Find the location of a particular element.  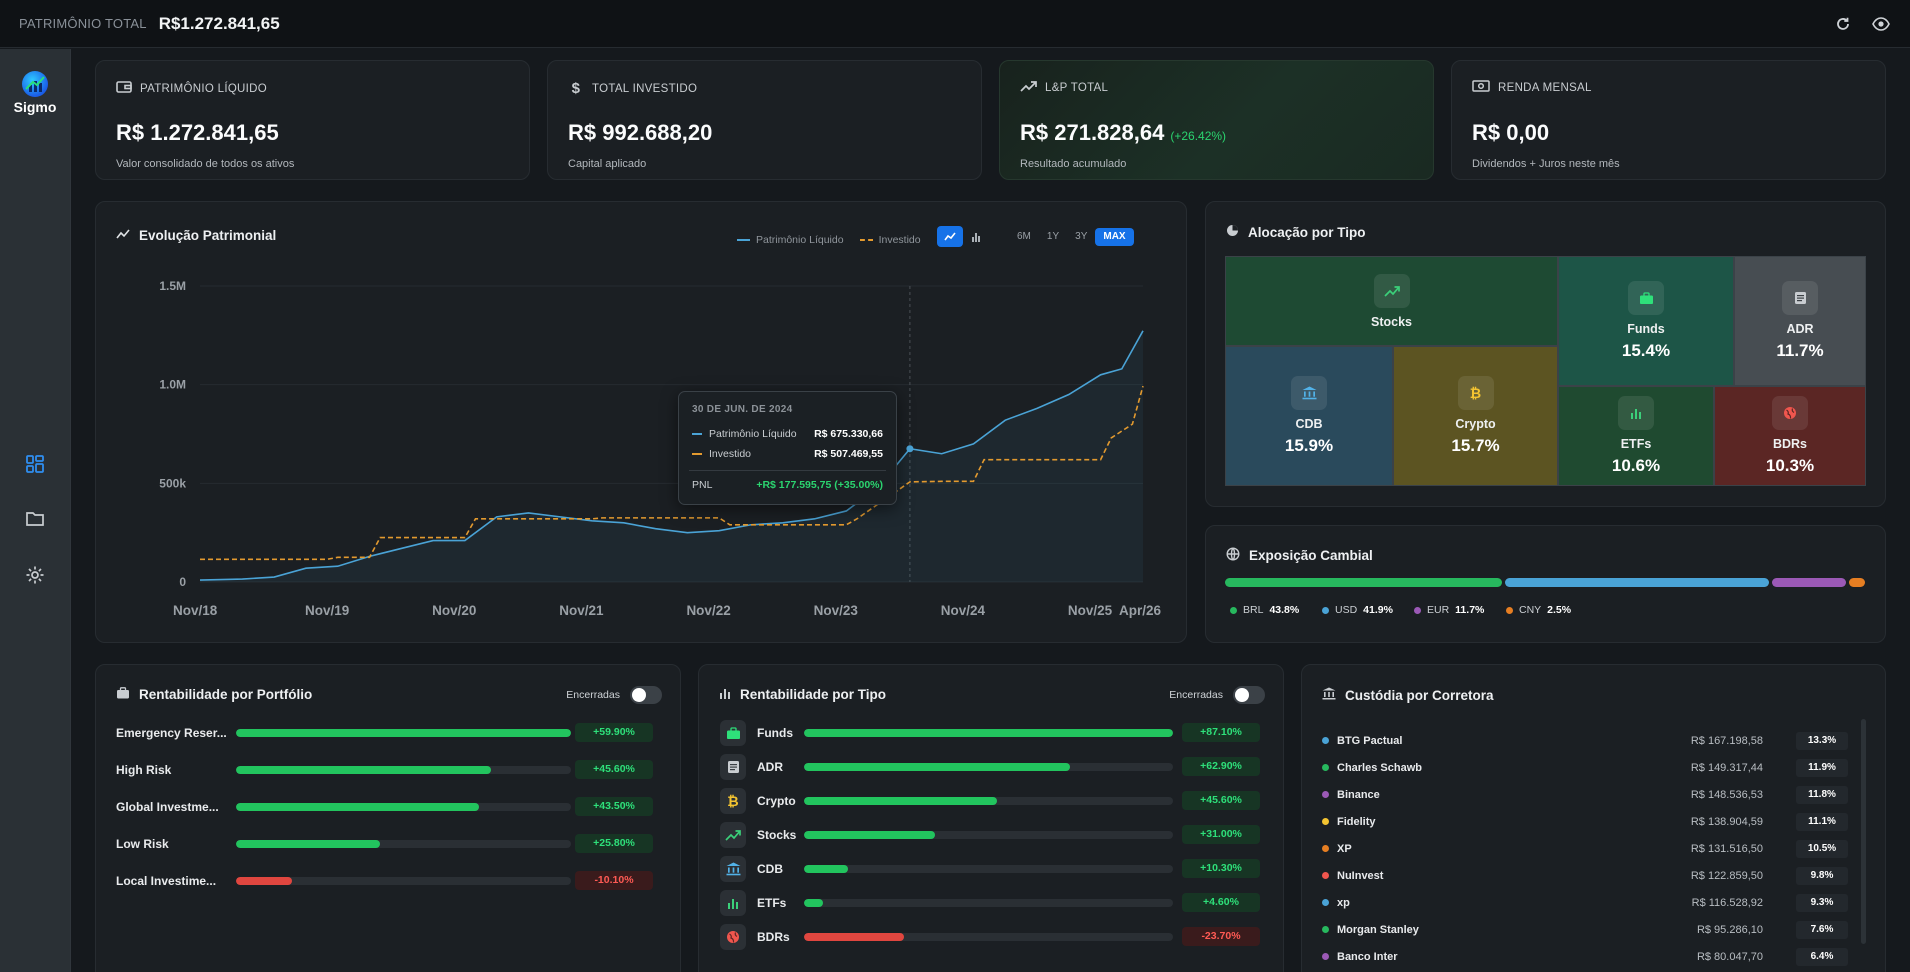

portfolio-title-wrap: Rentabilidade por Portfólio is located at coordinates (214, 694).